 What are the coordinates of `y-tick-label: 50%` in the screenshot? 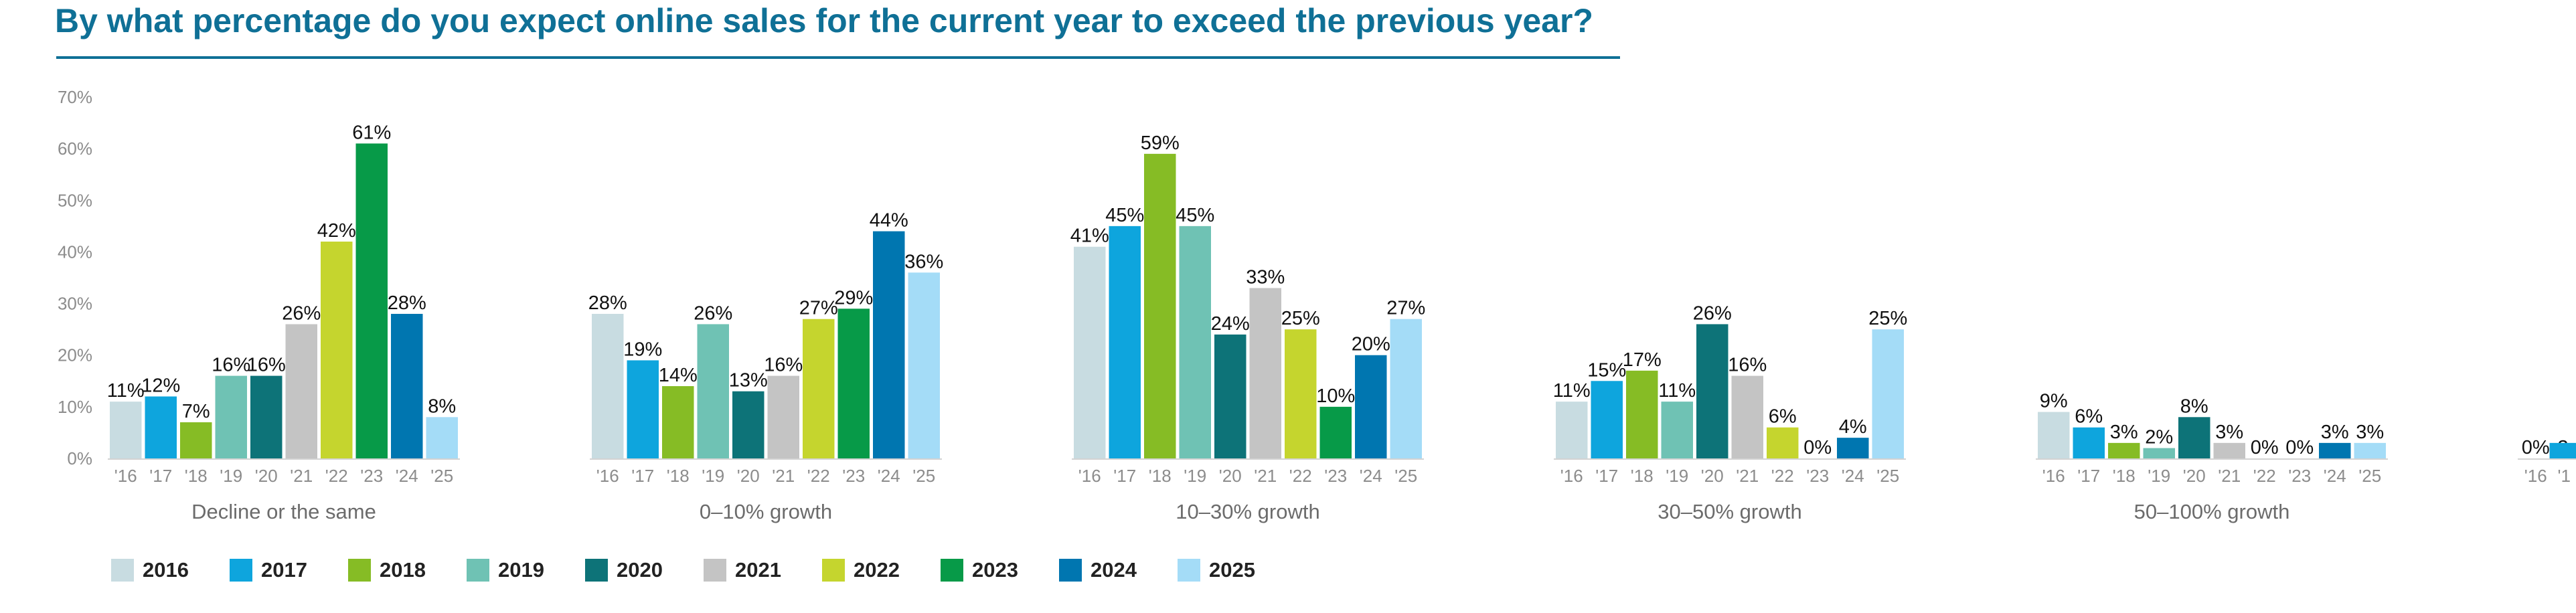 It's located at (75, 200).